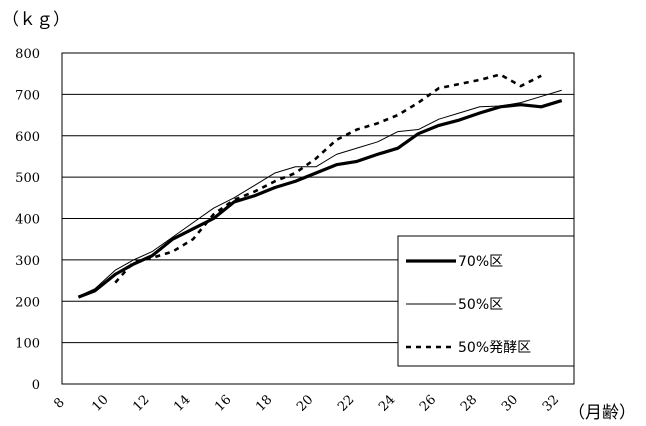 This screenshot has height=426, width=646. Describe the element at coordinates (27, 344) in the screenshot. I see `y-tick-label: 100` at that location.